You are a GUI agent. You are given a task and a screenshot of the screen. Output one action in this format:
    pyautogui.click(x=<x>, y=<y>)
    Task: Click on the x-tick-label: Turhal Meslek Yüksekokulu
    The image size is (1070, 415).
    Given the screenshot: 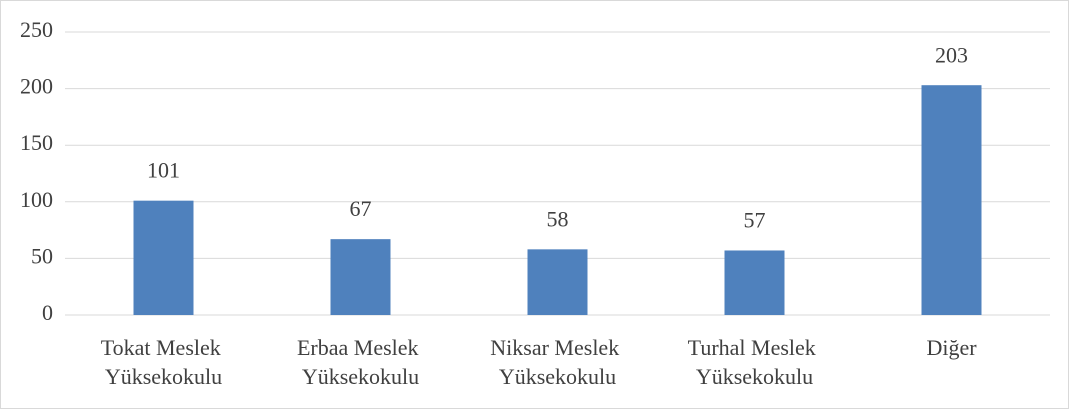 What is the action you would take?
    pyautogui.click(x=755, y=362)
    